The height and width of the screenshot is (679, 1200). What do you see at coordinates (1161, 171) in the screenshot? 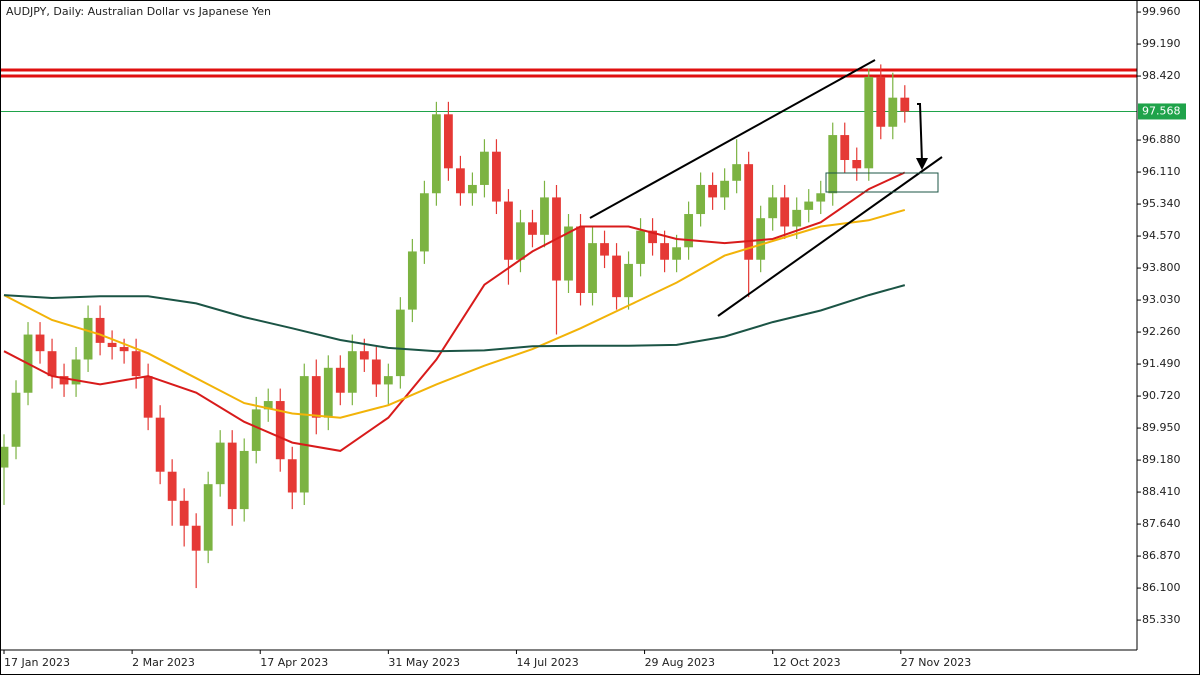
I see `y-tick-label: 96.110` at bounding box center [1161, 171].